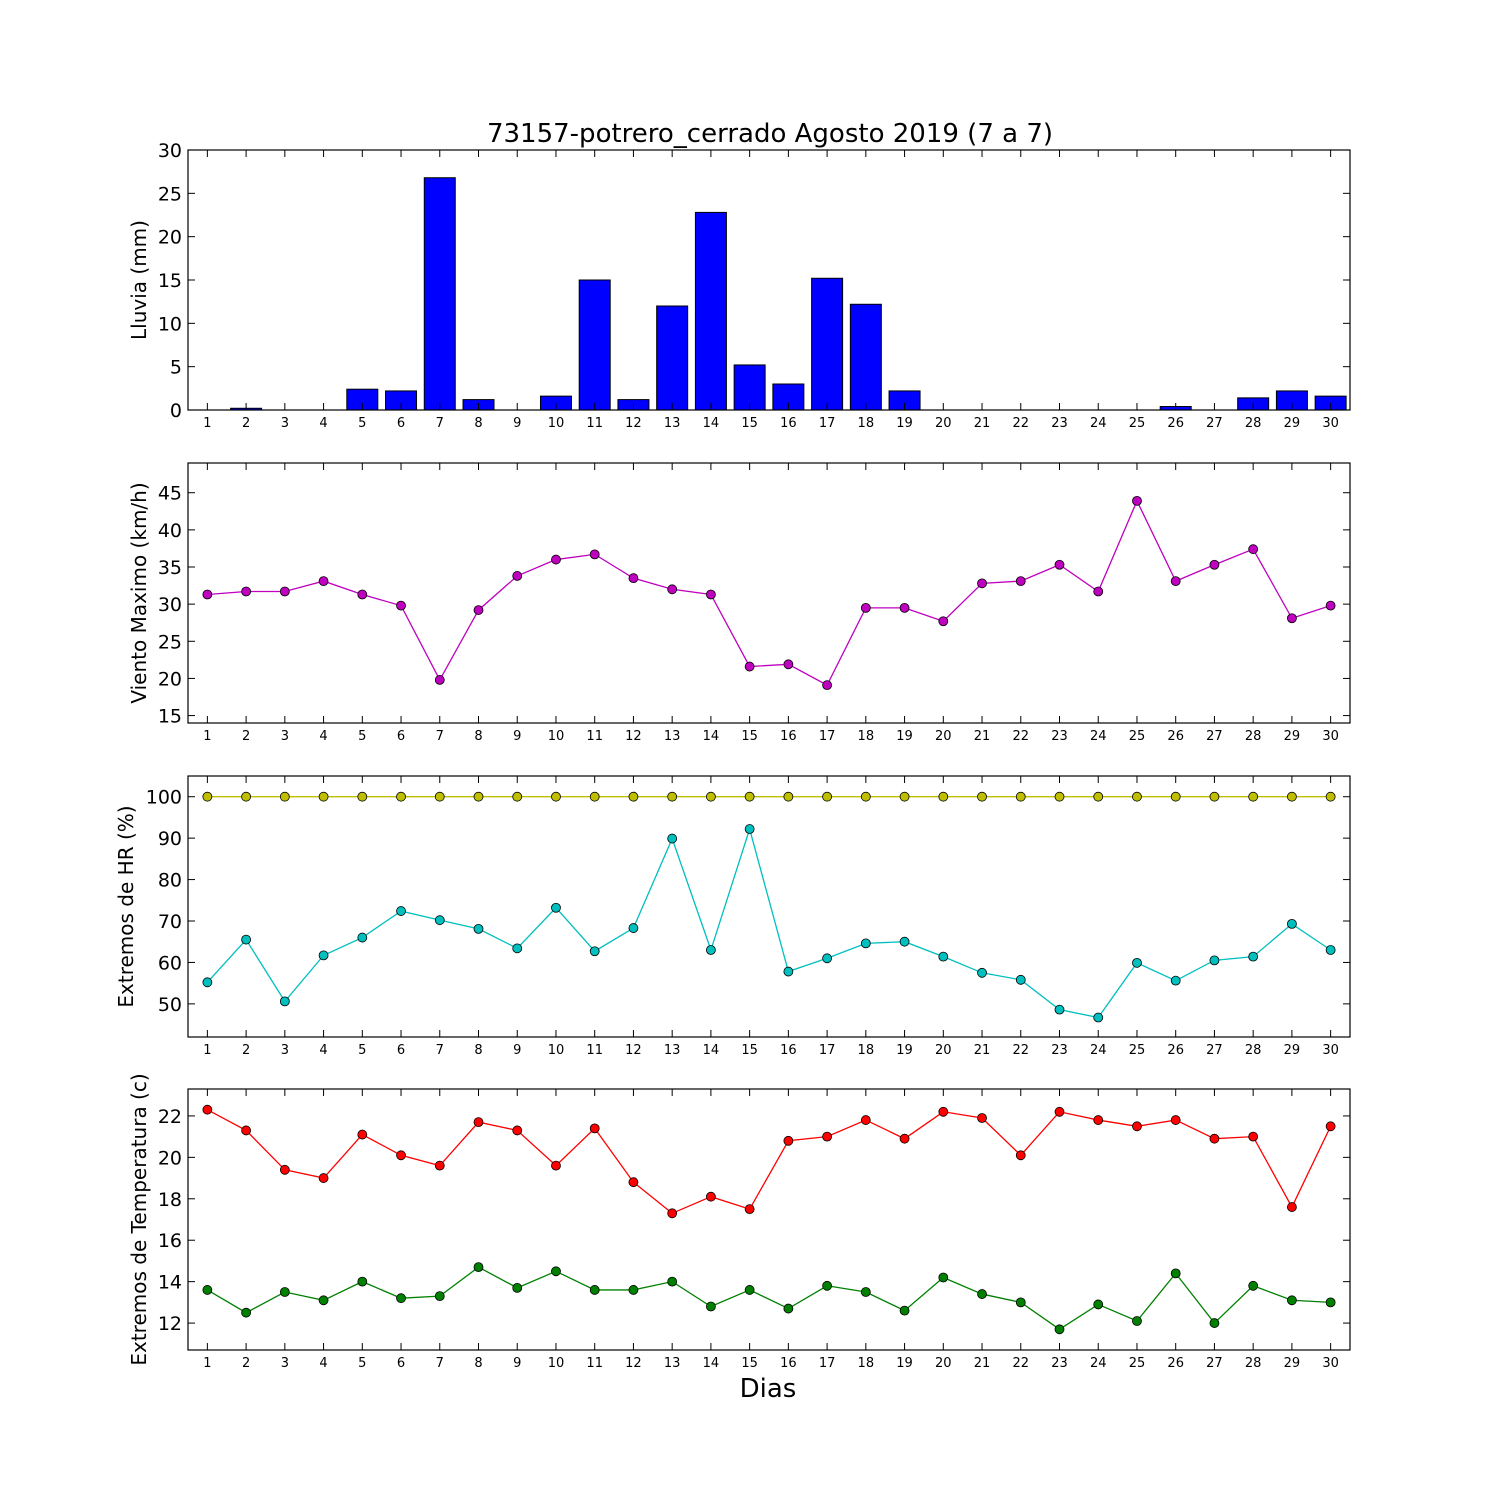 The height and width of the screenshot is (1500, 1500). I want to click on lluvia-ytick-label: 25, so click(170, 194).